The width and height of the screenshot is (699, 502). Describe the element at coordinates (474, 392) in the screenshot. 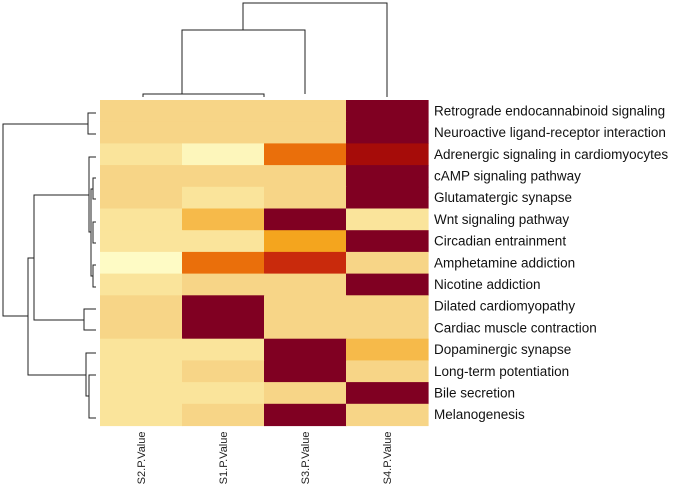

I see `row-label: Bile secretion` at that location.